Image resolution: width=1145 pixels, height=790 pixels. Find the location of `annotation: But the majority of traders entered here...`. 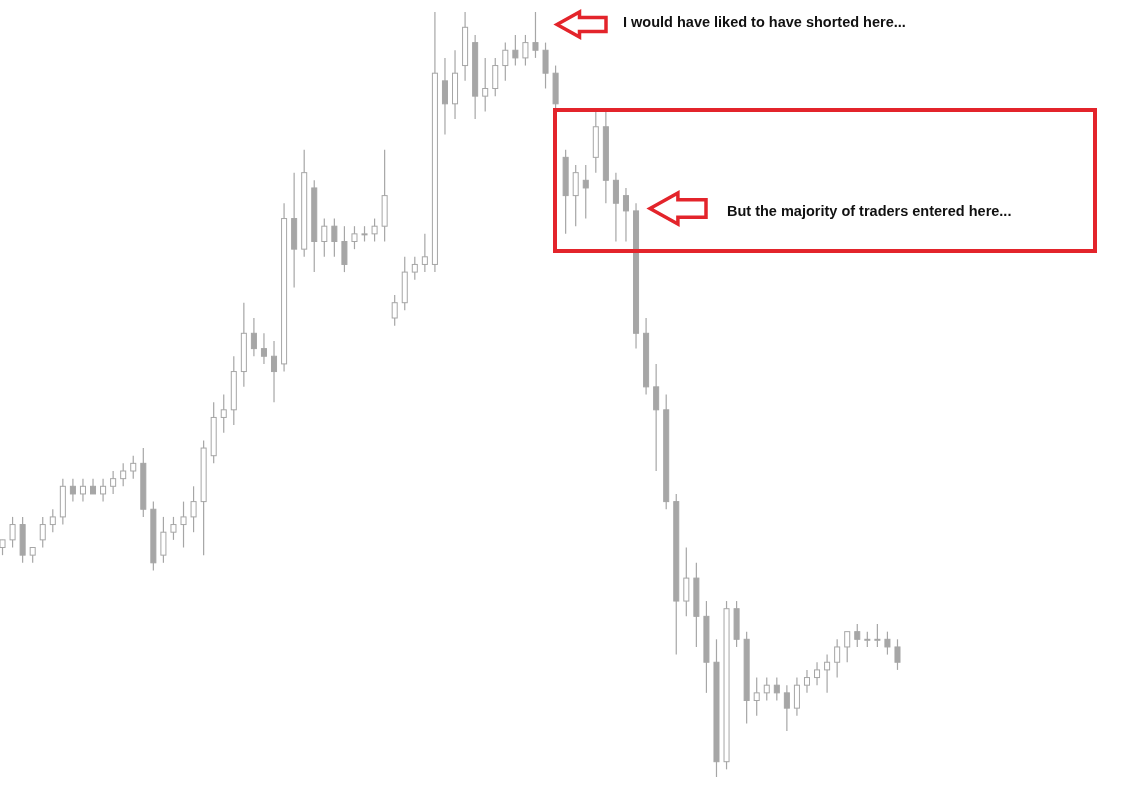

annotation: But the majority of traders entered here... is located at coordinates (869, 211).